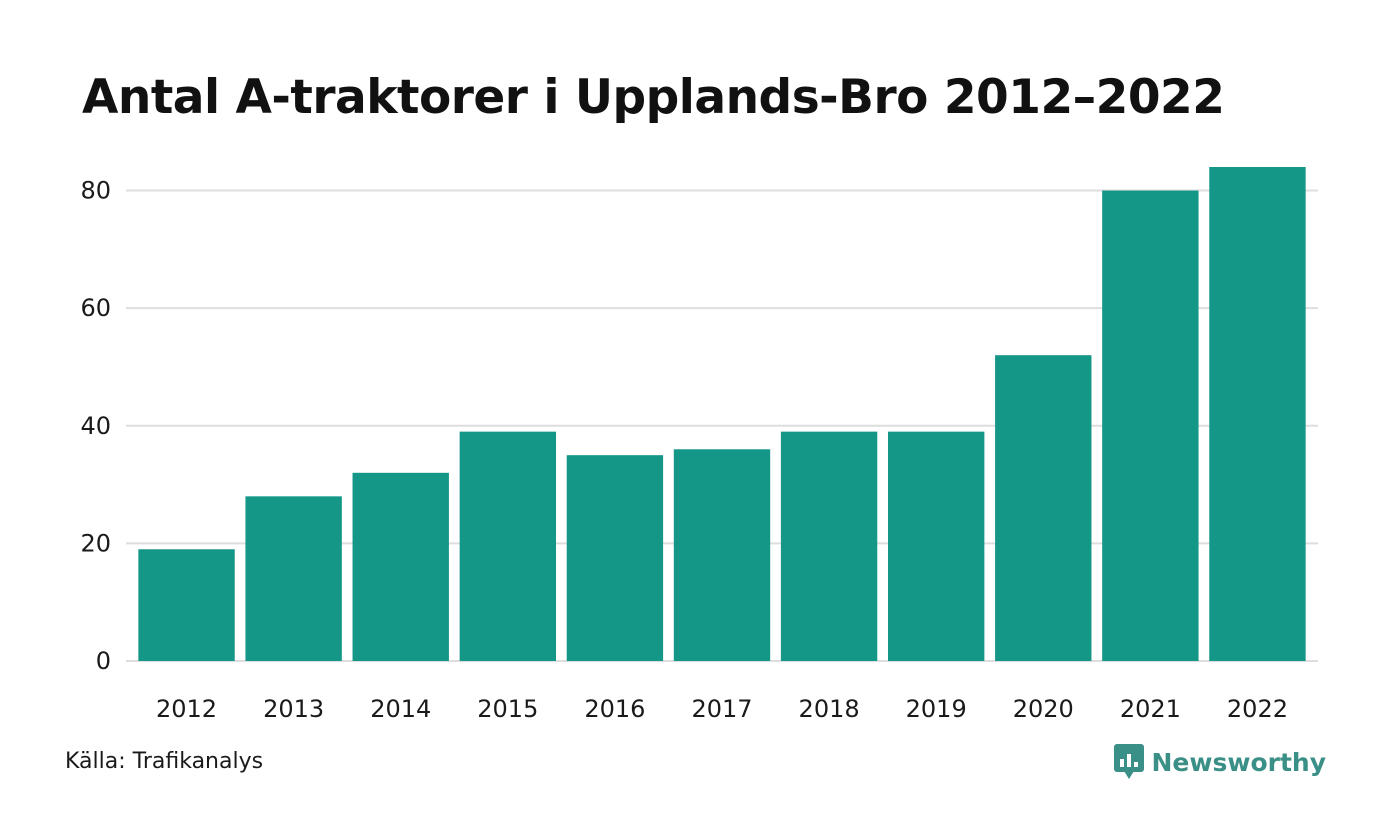  I want to click on y-tick-label: 60, so click(95, 308).